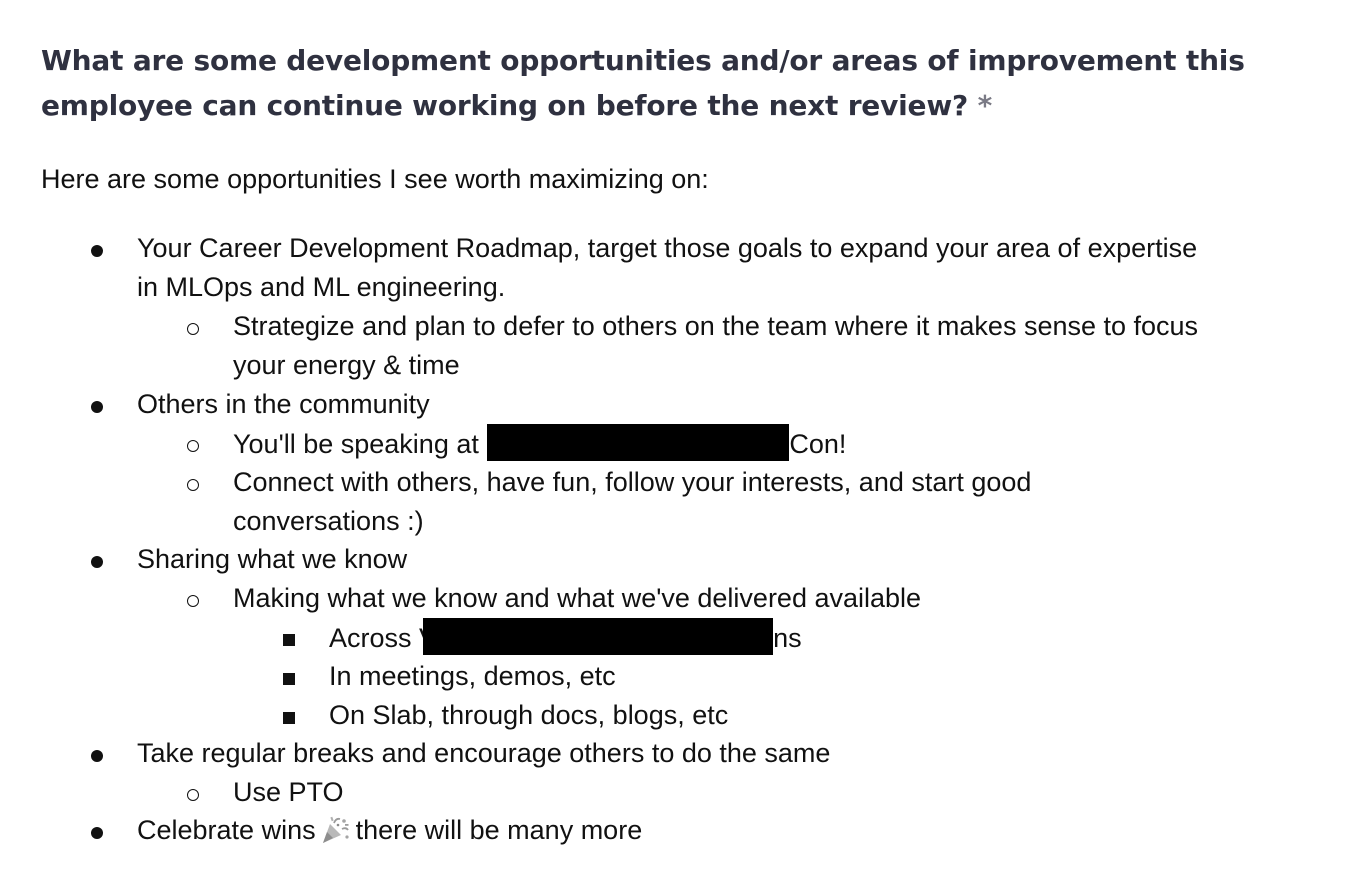 This screenshot has width=1368, height=896. What do you see at coordinates (985, 105) in the screenshot?
I see `required-marker: *` at bounding box center [985, 105].